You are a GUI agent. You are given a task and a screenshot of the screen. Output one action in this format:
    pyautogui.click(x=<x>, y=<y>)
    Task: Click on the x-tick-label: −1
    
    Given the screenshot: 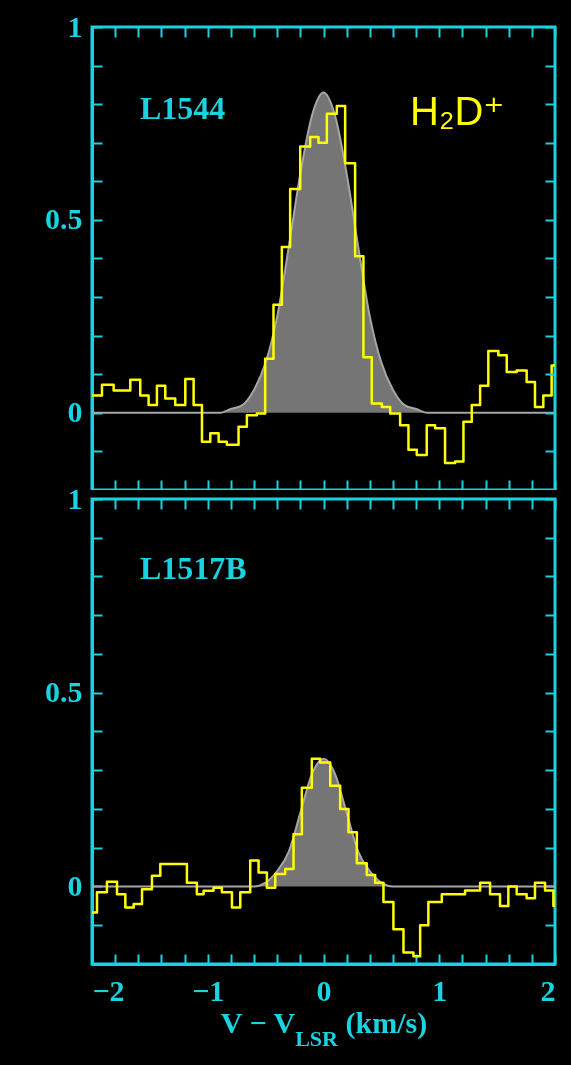 What is the action you would take?
    pyautogui.click(x=208, y=990)
    